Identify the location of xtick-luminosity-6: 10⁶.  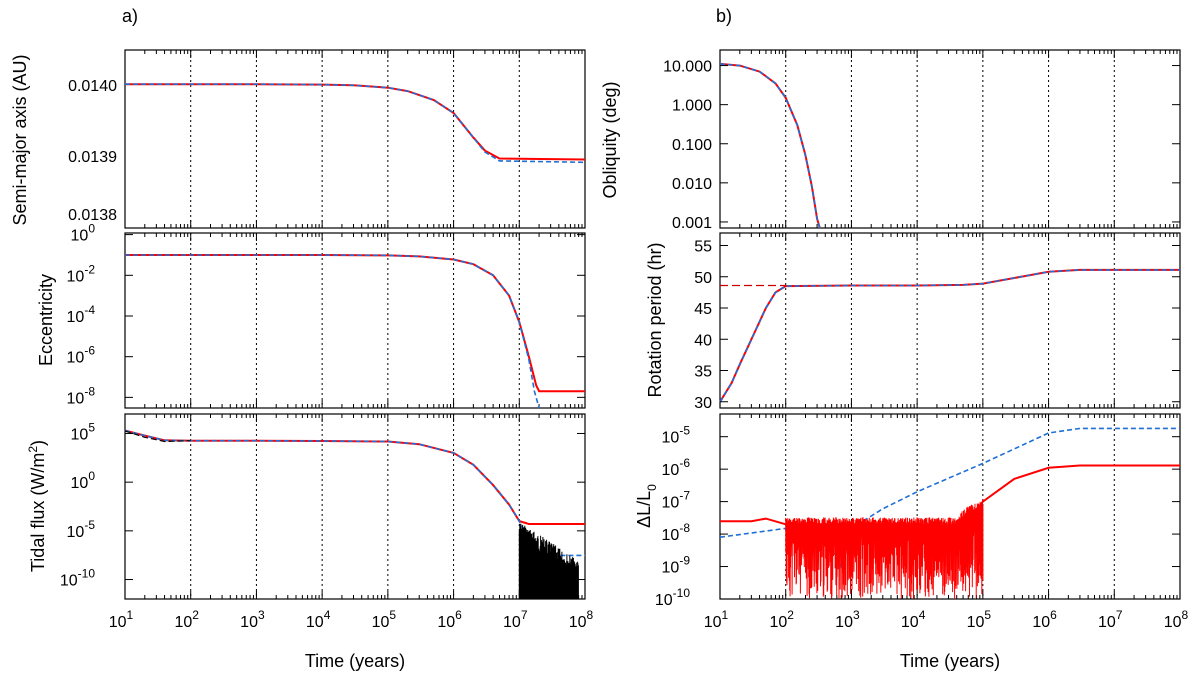
(1044, 619).